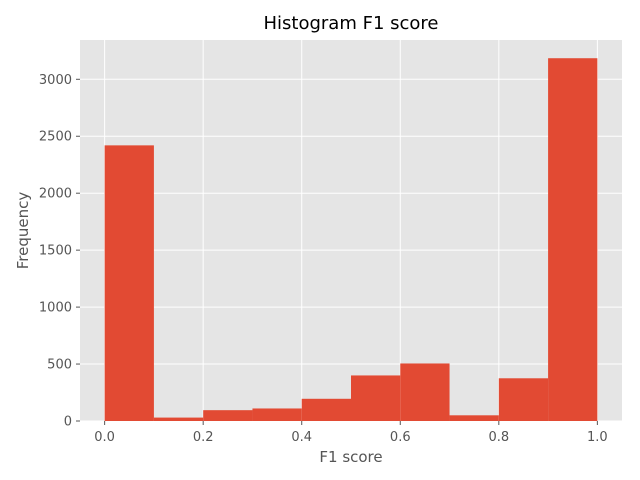 Image resolution: width=640 pixels, height=480 pixels. What do you see at coordinates (498, 437) in the screenshot?
I see `x-tick-label: 0.8` at bounding box center [498, 437].